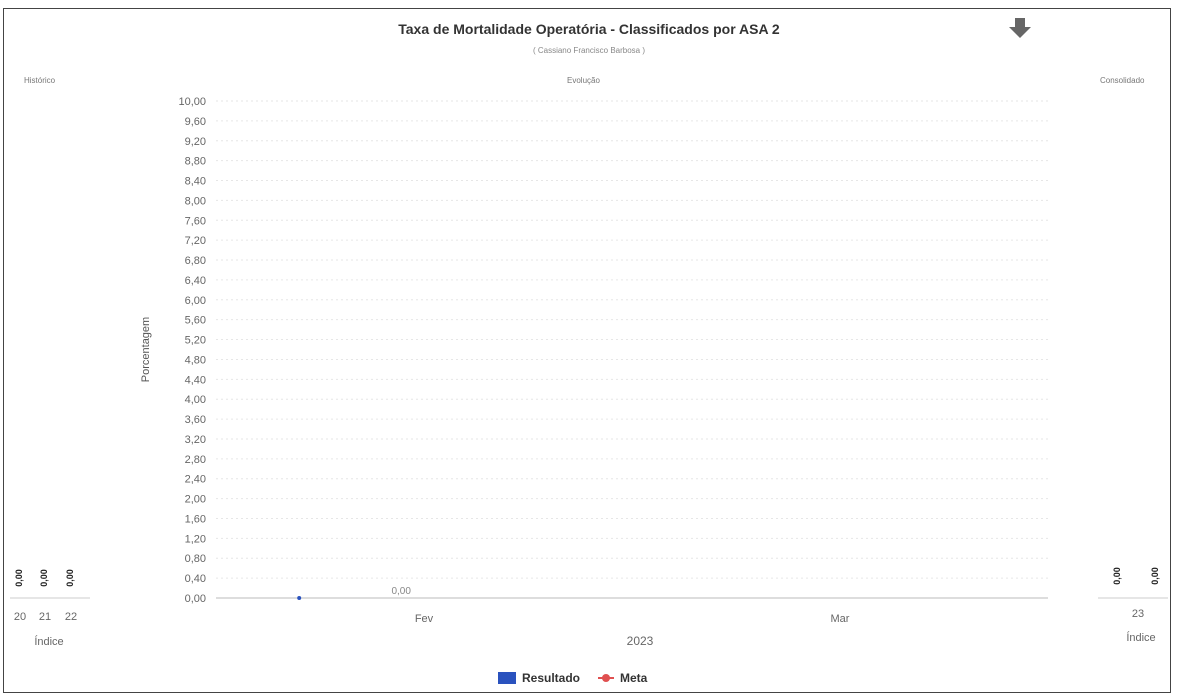 The image size is (1178, 699). I want to click on y-tick-label: 0,80, so click(195, 559).